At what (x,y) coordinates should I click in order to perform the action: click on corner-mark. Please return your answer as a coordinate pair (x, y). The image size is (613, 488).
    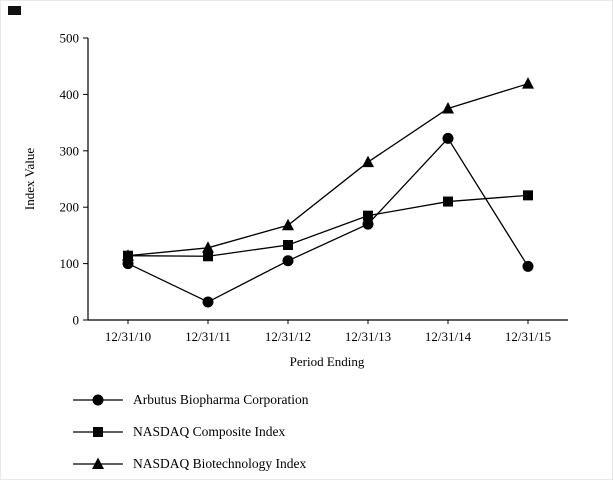
    Looking at the image, I should click on (14, 10).